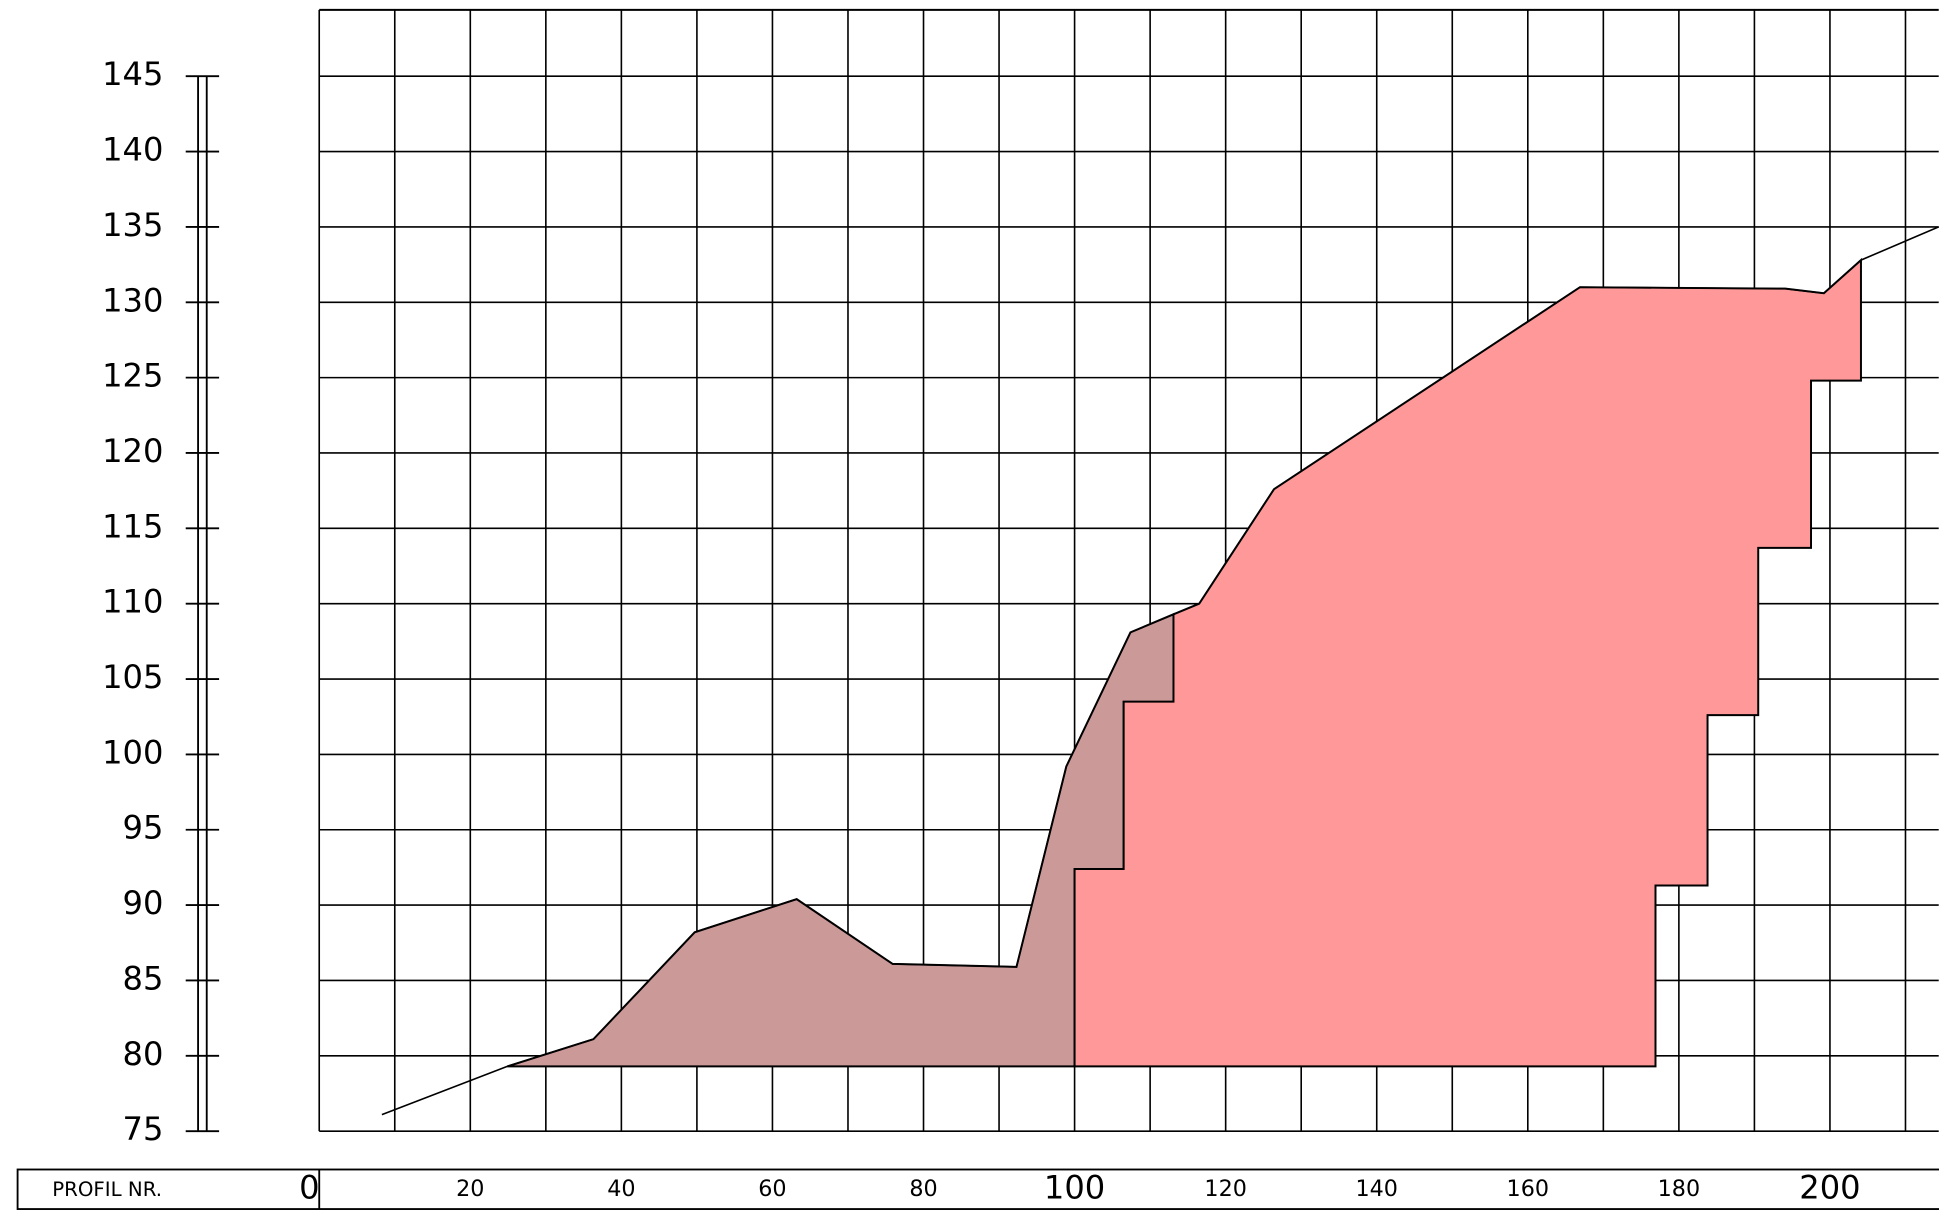  I want to click on y-tick-label: 110, so click(132, 602).